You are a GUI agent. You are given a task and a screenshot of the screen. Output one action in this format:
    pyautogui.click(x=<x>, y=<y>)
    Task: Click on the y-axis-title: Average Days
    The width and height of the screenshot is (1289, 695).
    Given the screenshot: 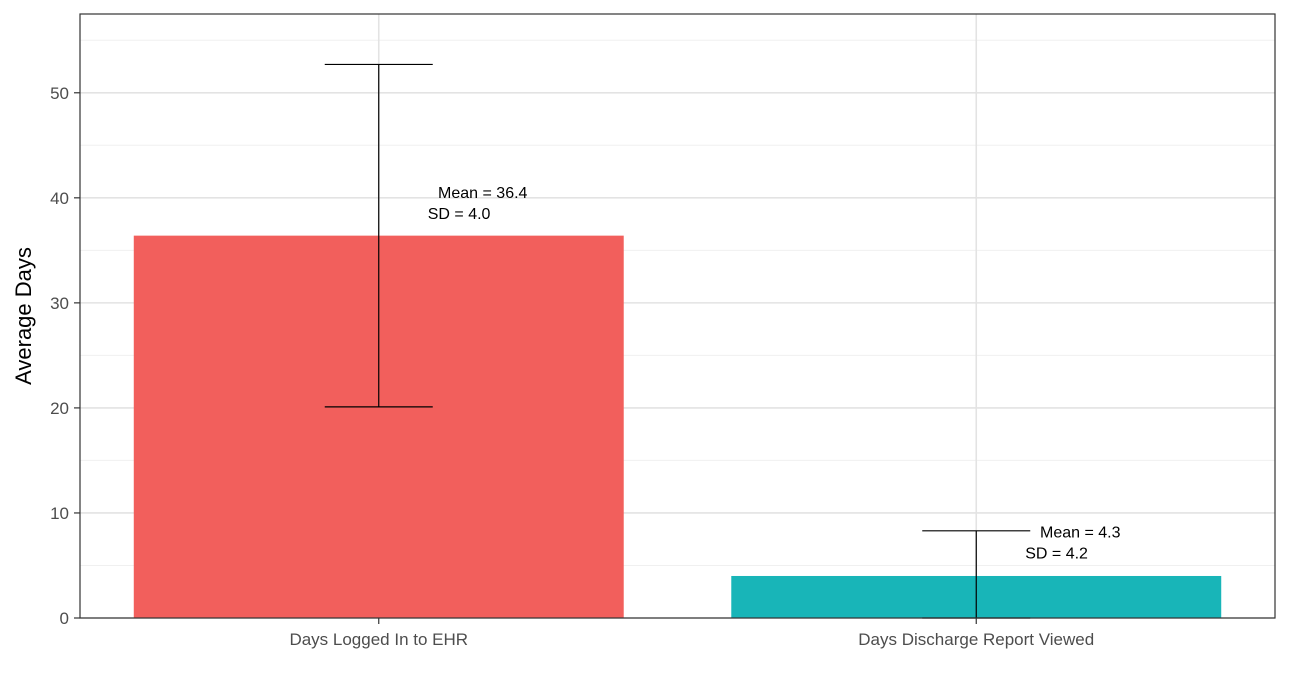 What is the action you would take?
    pyautogui.click(x=23, y=316)
    